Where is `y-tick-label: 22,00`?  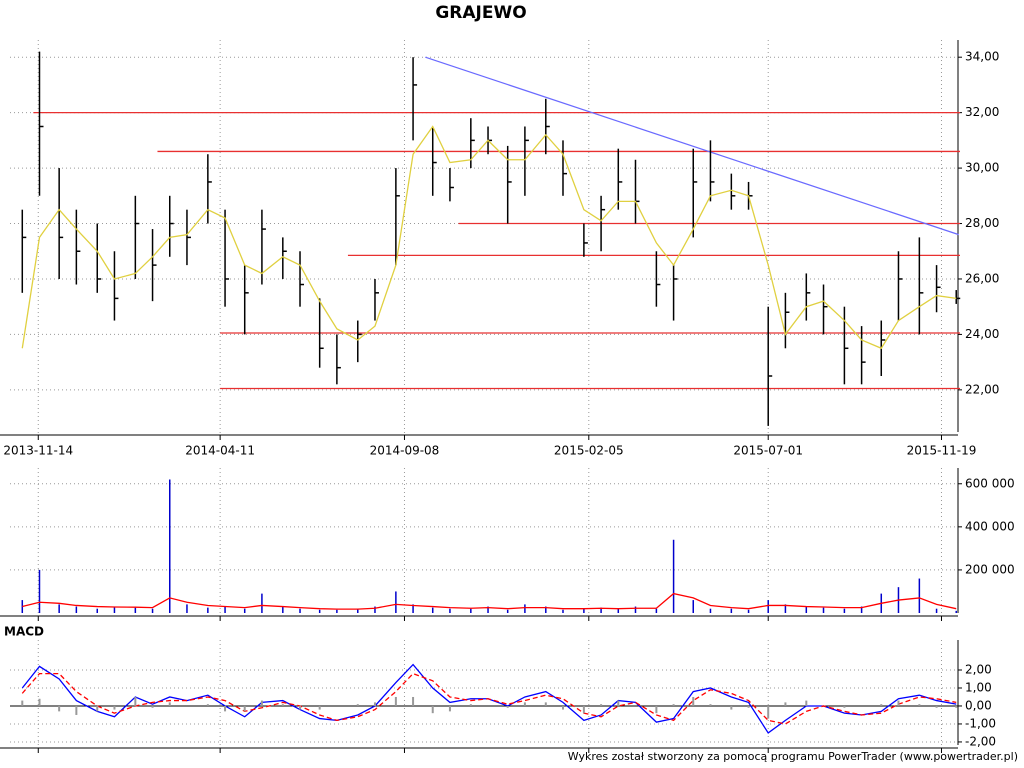
y-tick-label: 22,00 is located at coordinates (982, 389).